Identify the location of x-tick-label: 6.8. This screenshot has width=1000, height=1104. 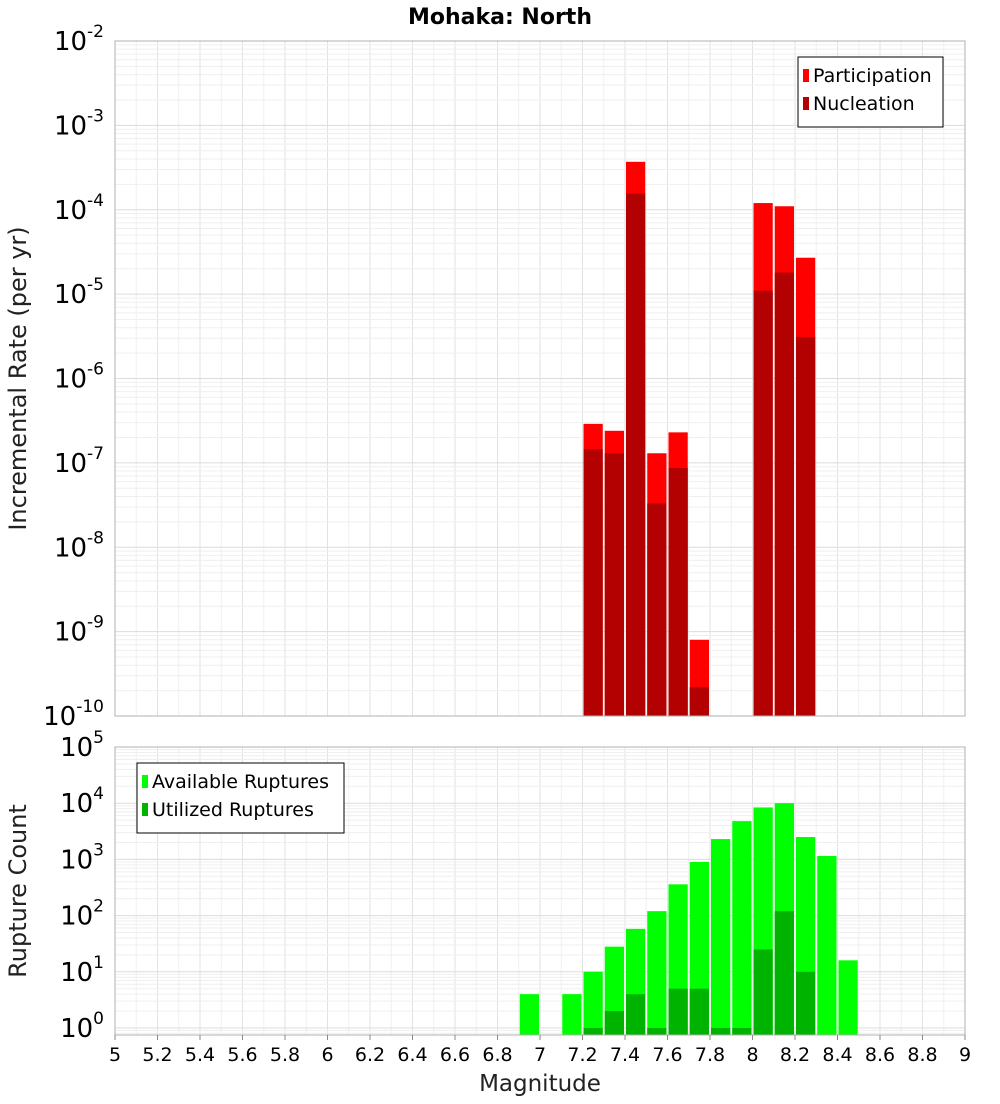
(497, 1055).